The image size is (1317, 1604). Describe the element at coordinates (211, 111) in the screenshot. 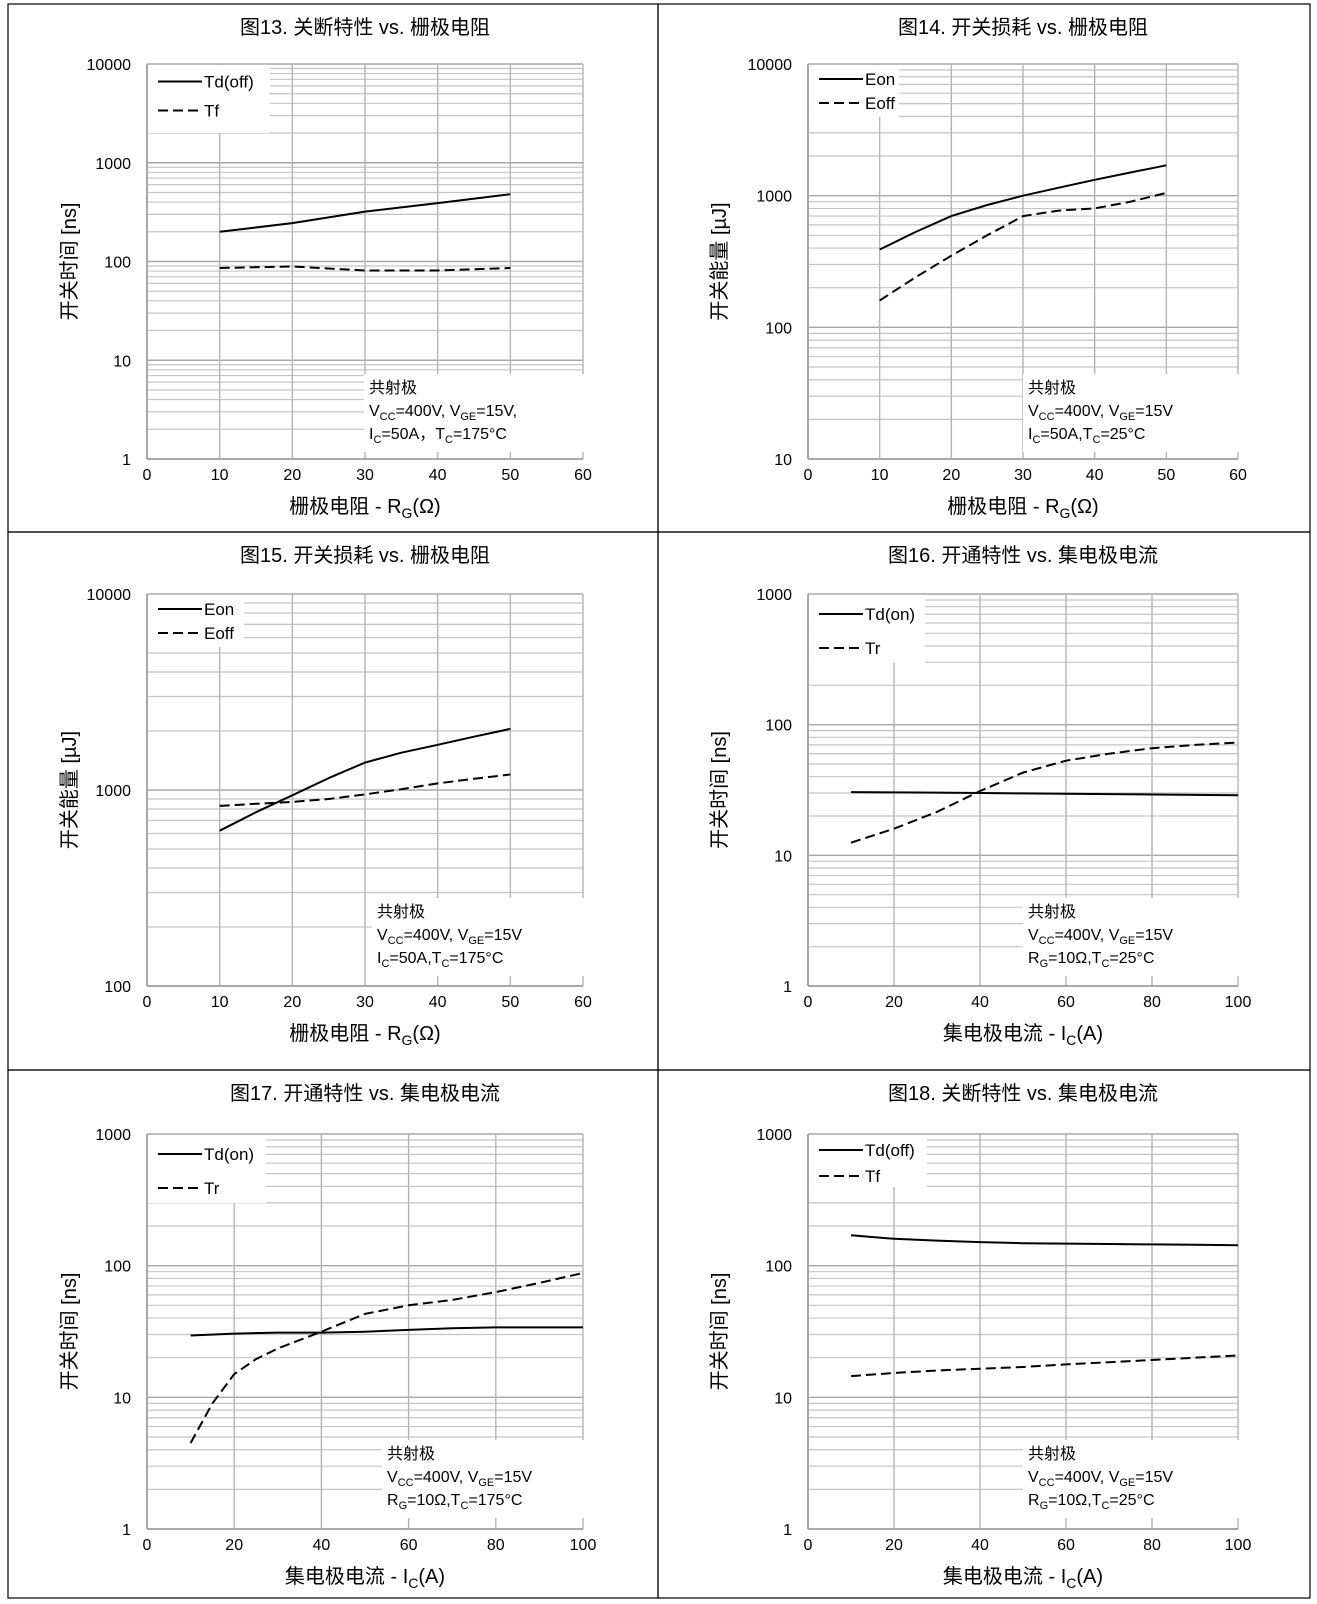

I see `legend-label: Tf` at that location.